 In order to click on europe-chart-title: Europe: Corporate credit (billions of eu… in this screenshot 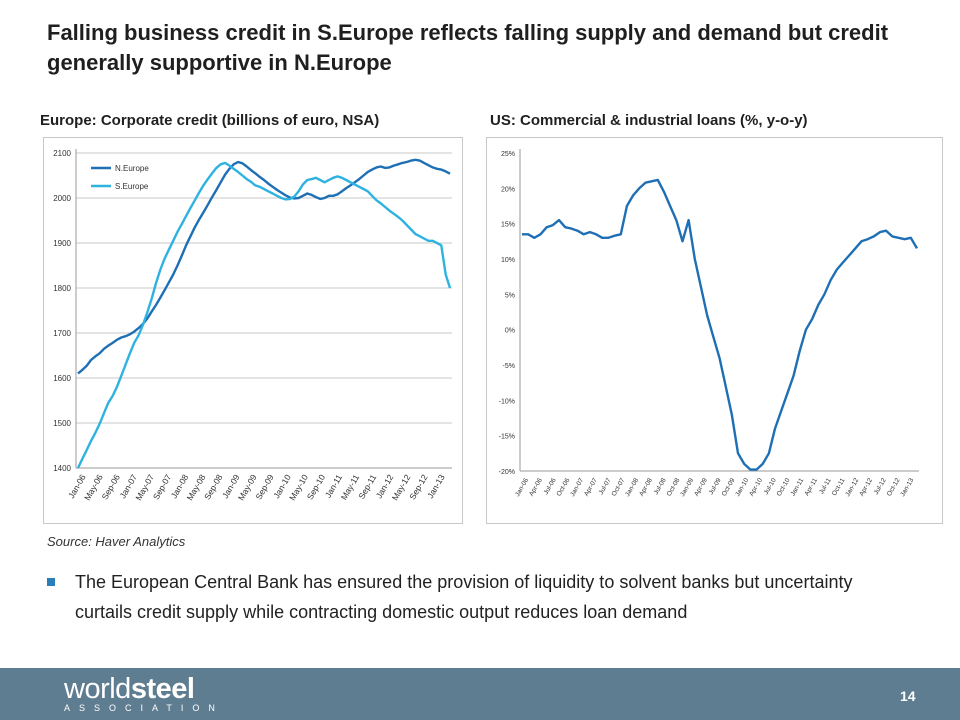, I will do `click(210, 120)`.